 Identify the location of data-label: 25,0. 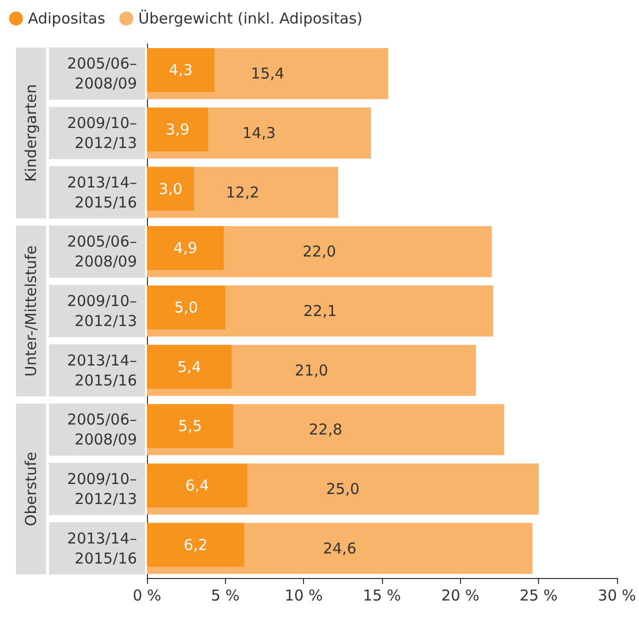
(343, 489).